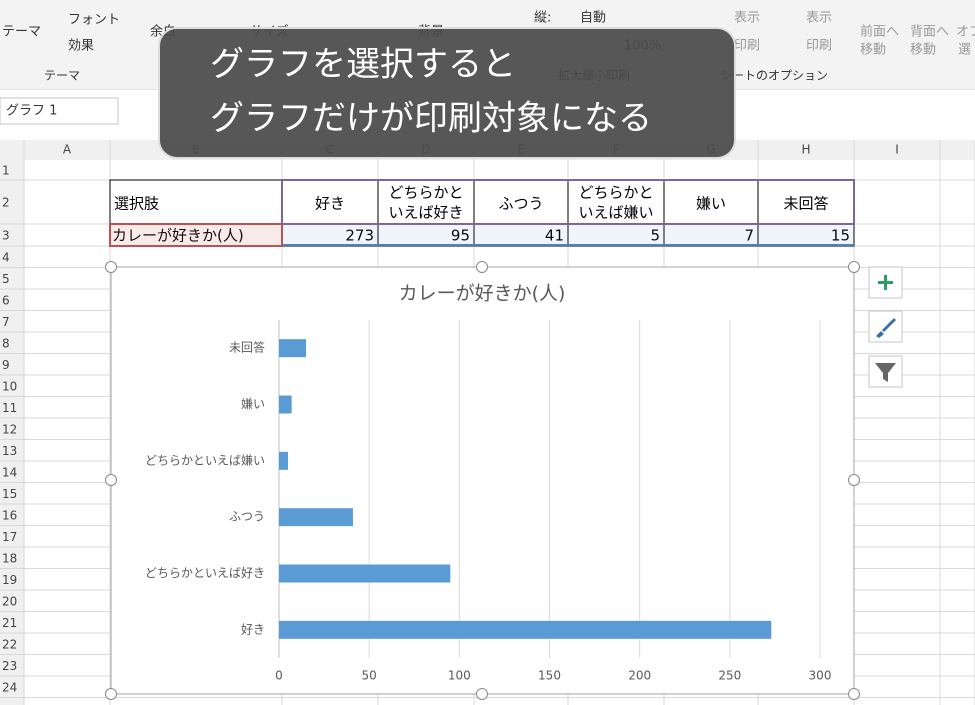  I want to click on x-tick-label: 0, so click(279, 676).